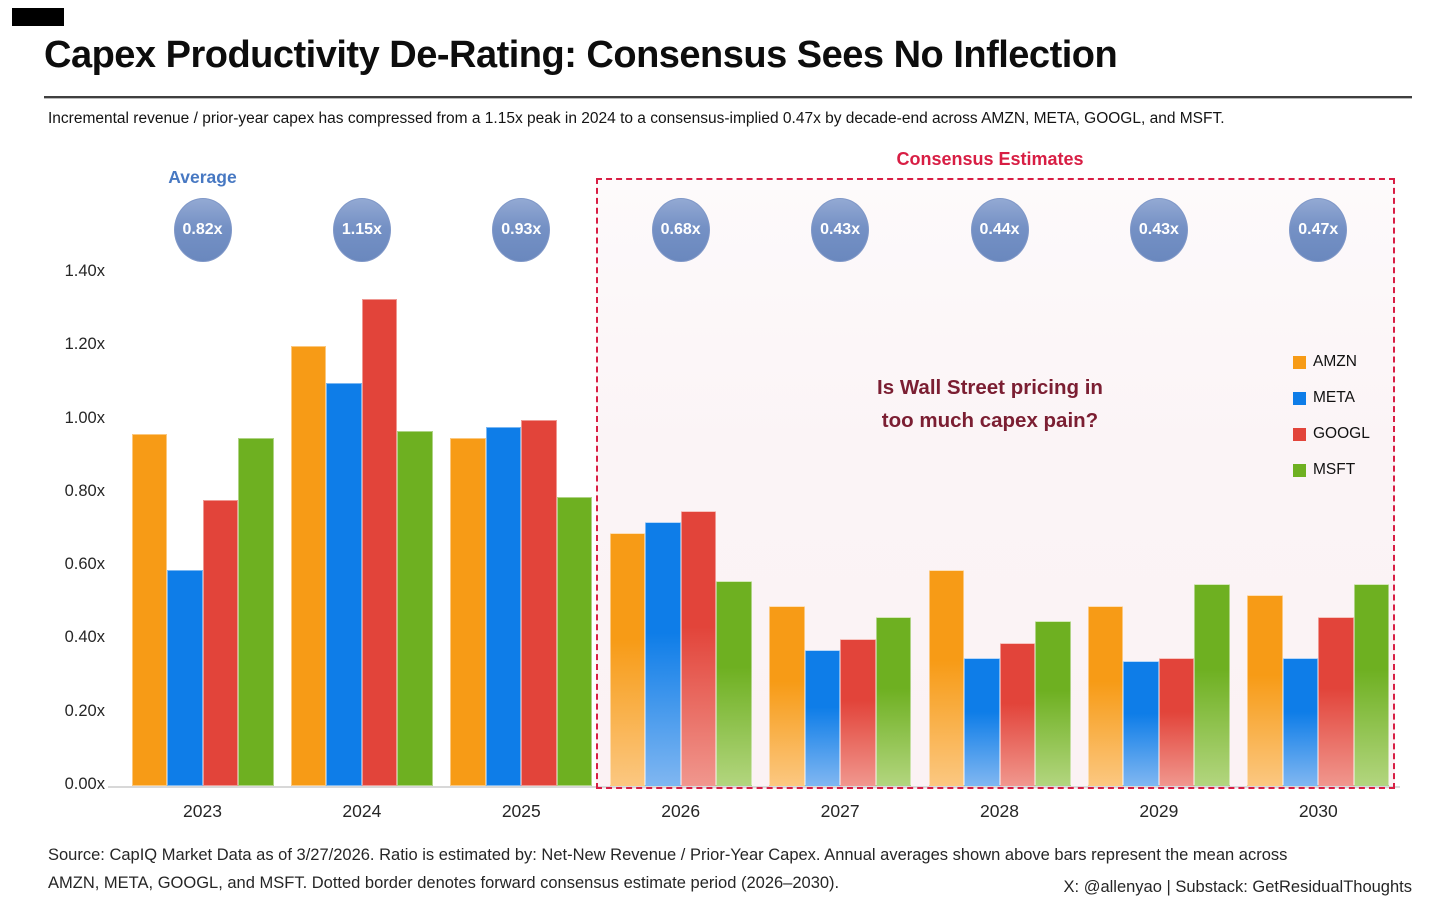 This screenshot has height=924, width=1456. I want to click on bar-googl-2030, so click(1336, 701).